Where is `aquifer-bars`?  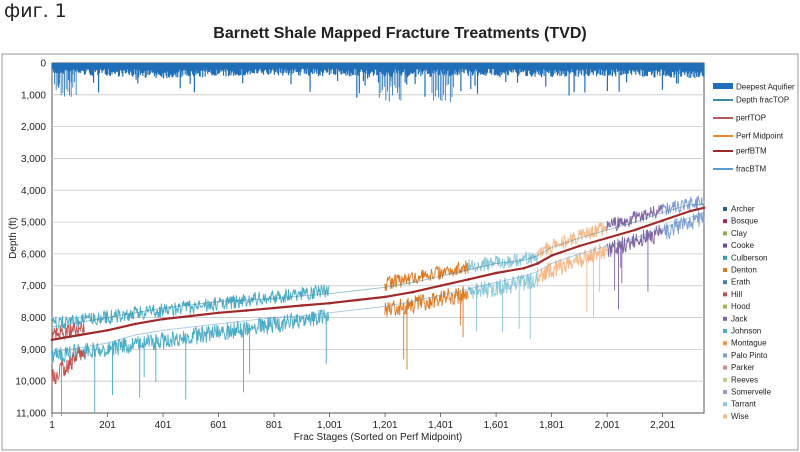
aquifer-bars is located at coordinates (378, 80).